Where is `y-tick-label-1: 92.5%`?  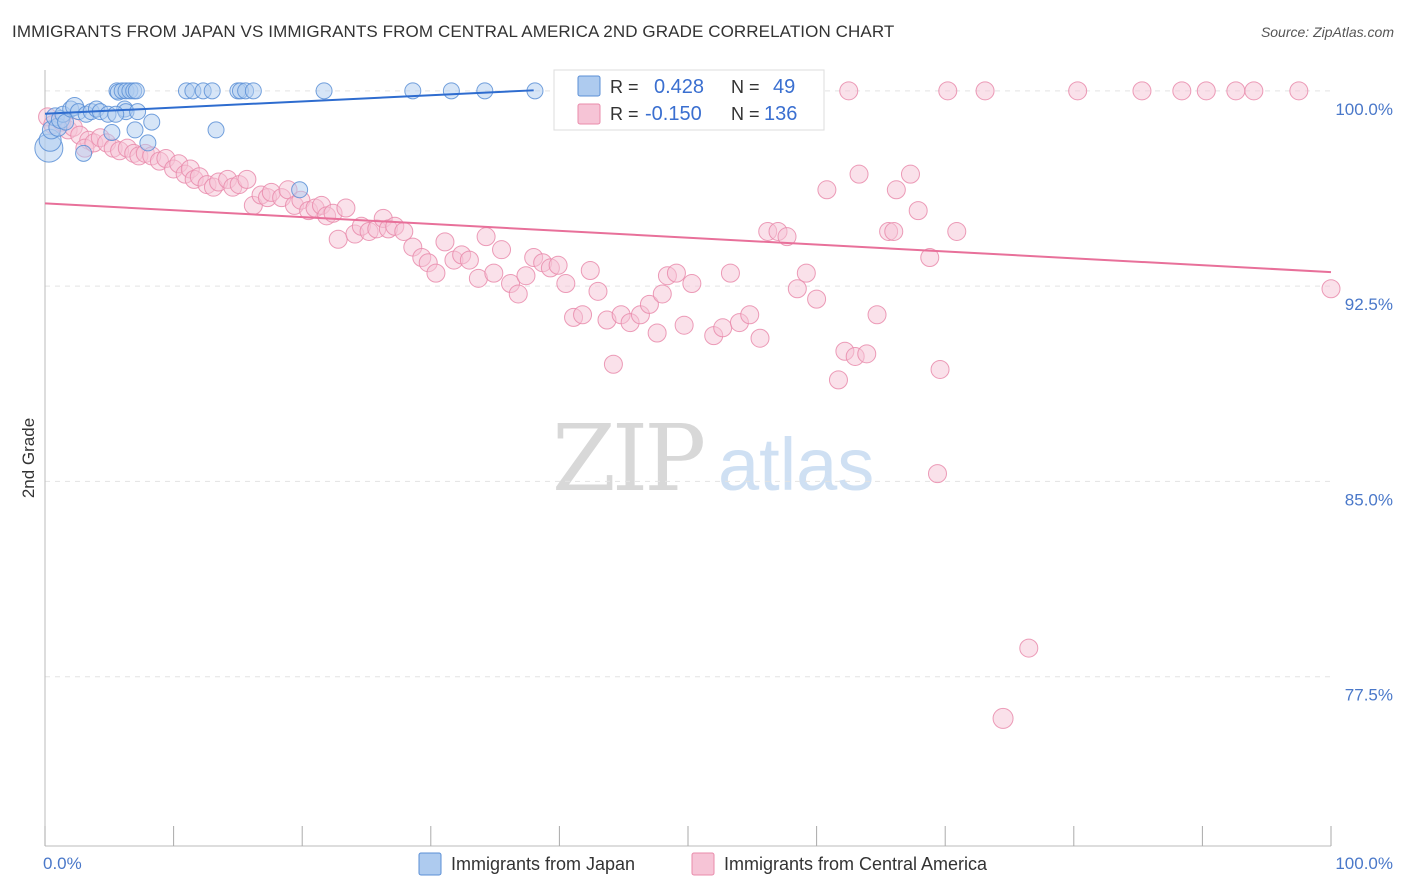
y-tick-label-1: 92.5% is located at coordinates (1369, 304).